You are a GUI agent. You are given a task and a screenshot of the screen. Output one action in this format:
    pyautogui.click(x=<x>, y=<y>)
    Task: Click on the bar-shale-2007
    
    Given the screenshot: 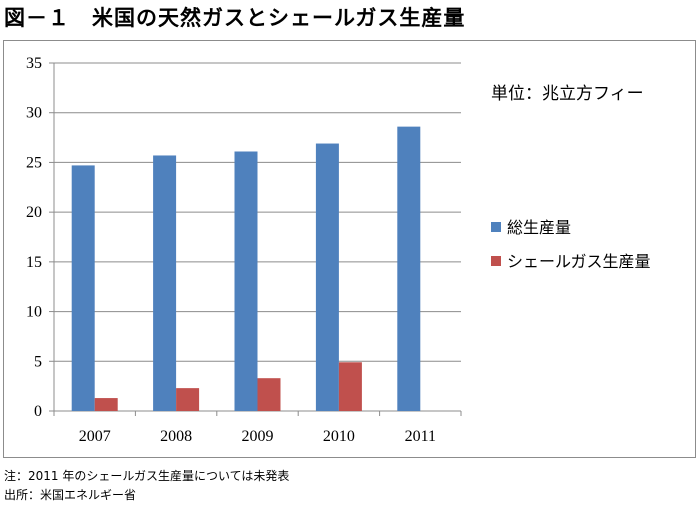 What is the action you would take?
    pyautogui.click(x=106, y=404)
    